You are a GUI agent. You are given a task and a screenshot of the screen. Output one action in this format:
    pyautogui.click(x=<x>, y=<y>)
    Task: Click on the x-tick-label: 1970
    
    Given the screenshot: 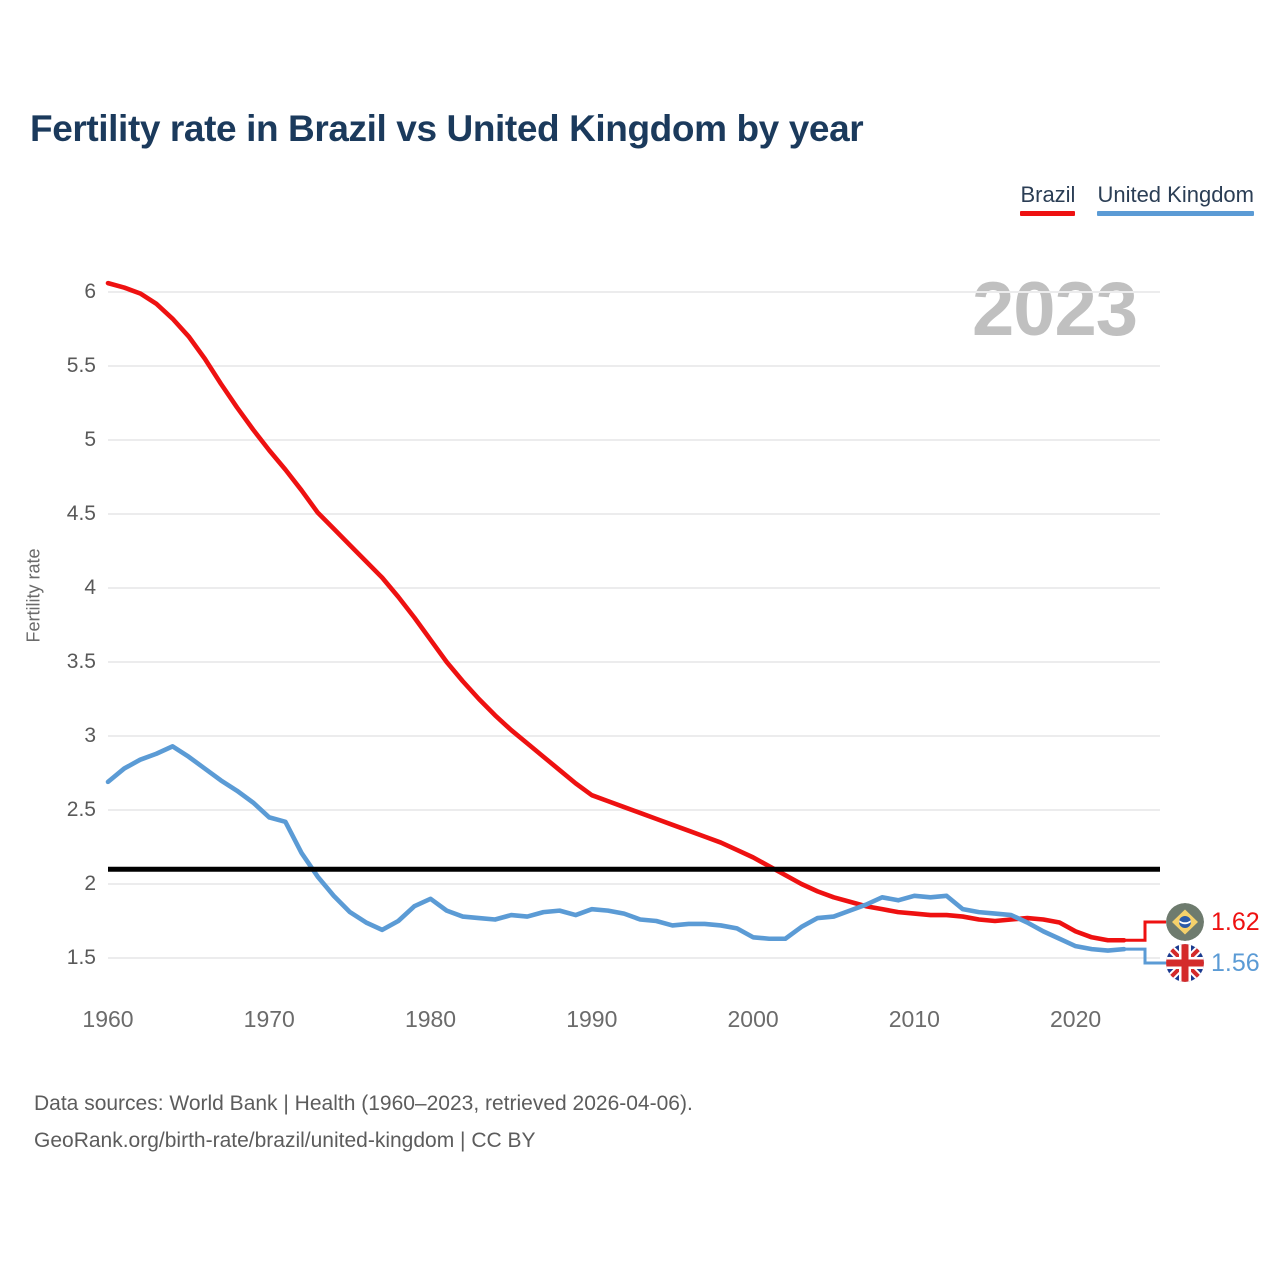 What is the action you would take?
    pyautogui.click(x=269, y=1019)
    